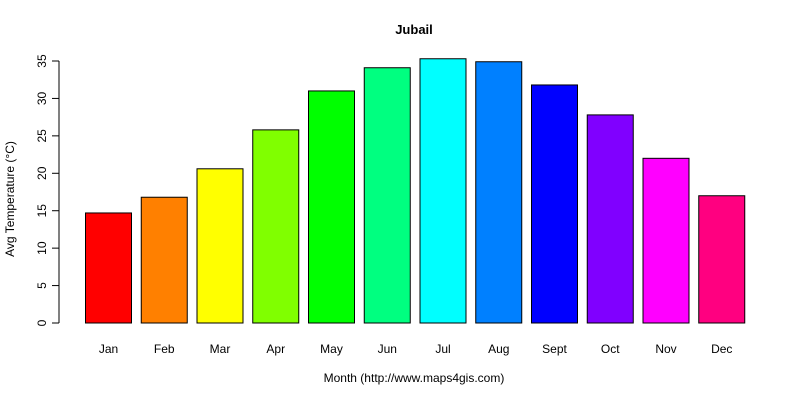 This screenshot has width=800, height=400. What do you see at coordinates (554, 349) in the screenshot?
I see `x-tick-label: Sept` at bounding box center [554, 349].